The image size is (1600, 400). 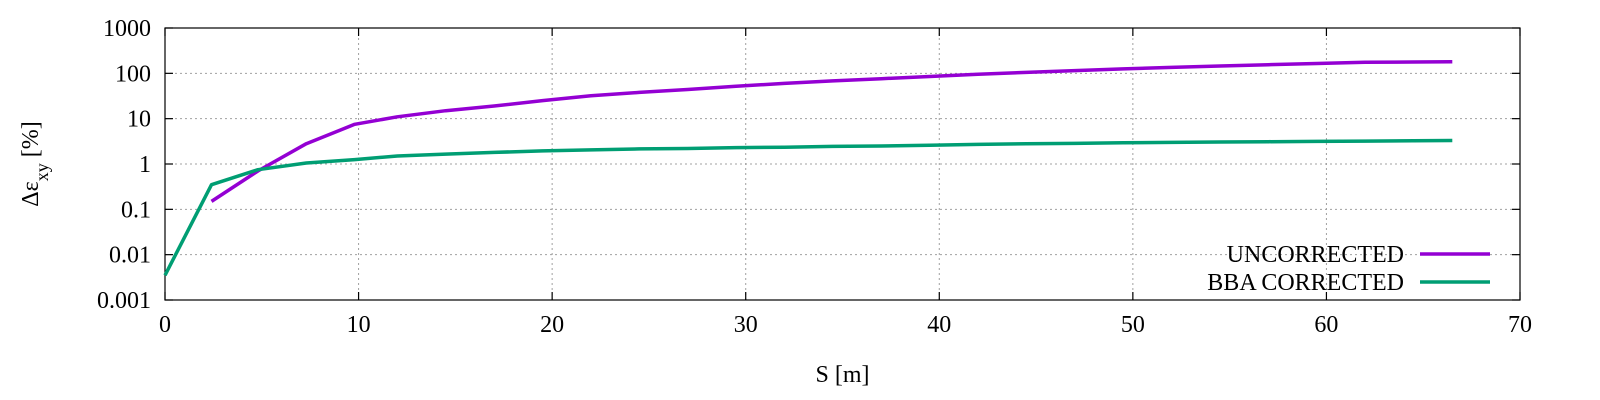 What do you see at coordinates (145, 165) in the screenshot?
I see `y-tick-label: 1` at bounding box center [145, 165].